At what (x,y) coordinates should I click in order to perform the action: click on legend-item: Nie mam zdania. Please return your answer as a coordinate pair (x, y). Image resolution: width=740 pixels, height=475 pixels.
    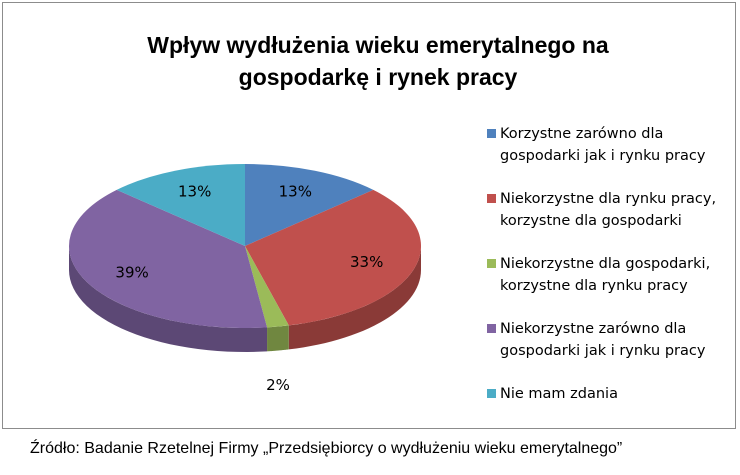
    Looking at the image, I should click on (609, 415).